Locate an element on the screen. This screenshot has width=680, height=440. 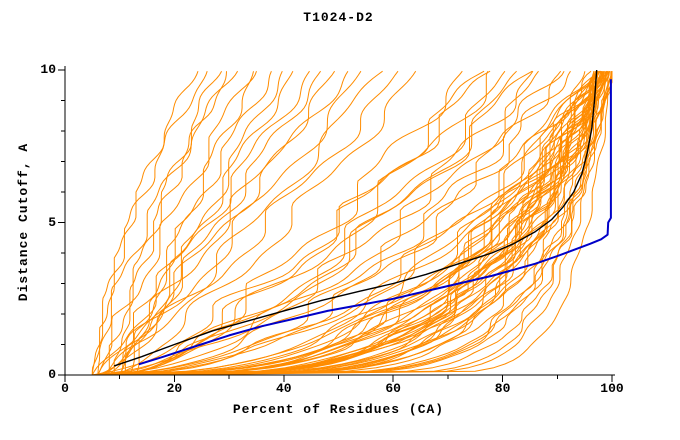
x-tick-label: 80 is located at coordinates (502, 388).